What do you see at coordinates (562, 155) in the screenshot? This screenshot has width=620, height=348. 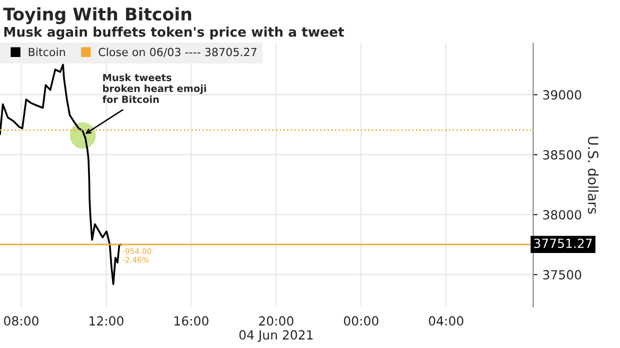 I see `y-tick-label: 38500` at bounding box center [562, 155].